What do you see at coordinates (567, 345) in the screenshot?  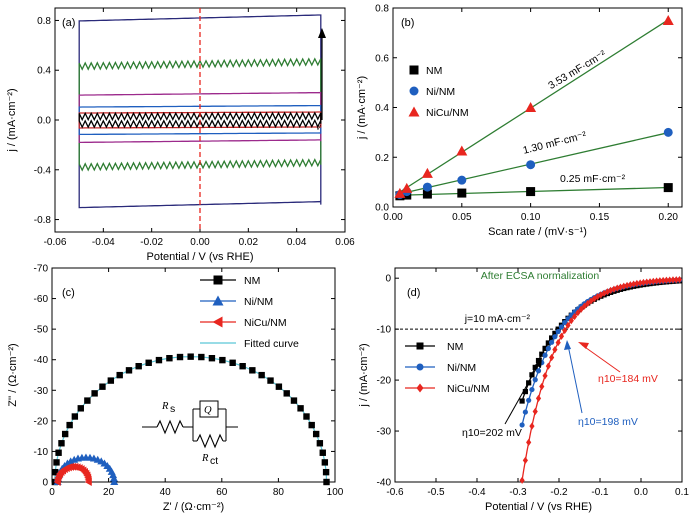 I see `annotation-arrowhead` at bounding box center [567, 345].